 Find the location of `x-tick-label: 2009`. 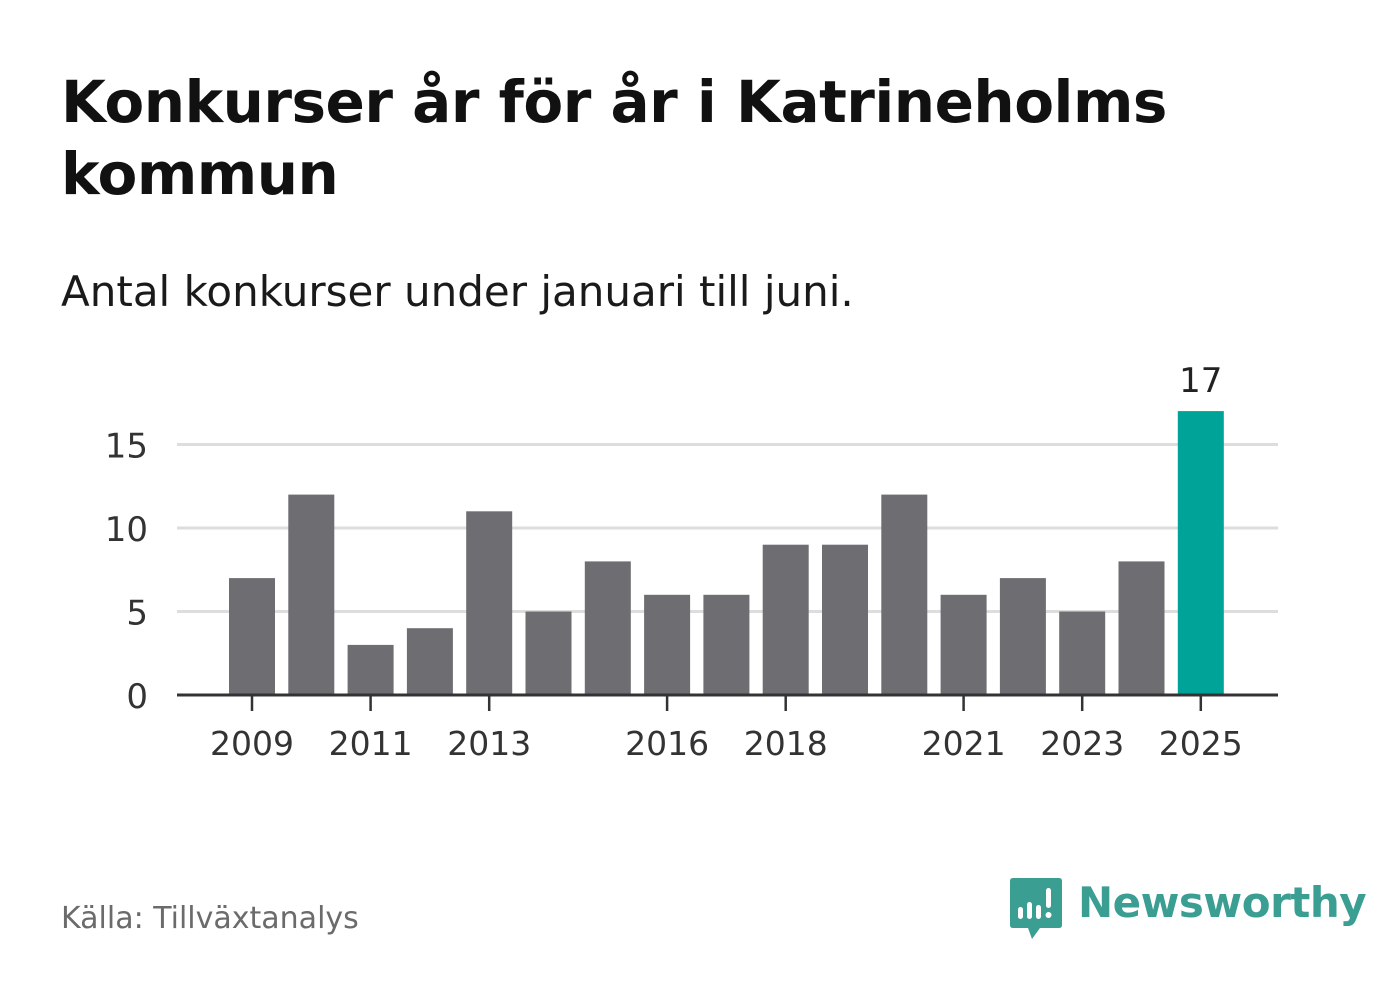

x-tick-label: 2009 is located at coordinates (252, 743).